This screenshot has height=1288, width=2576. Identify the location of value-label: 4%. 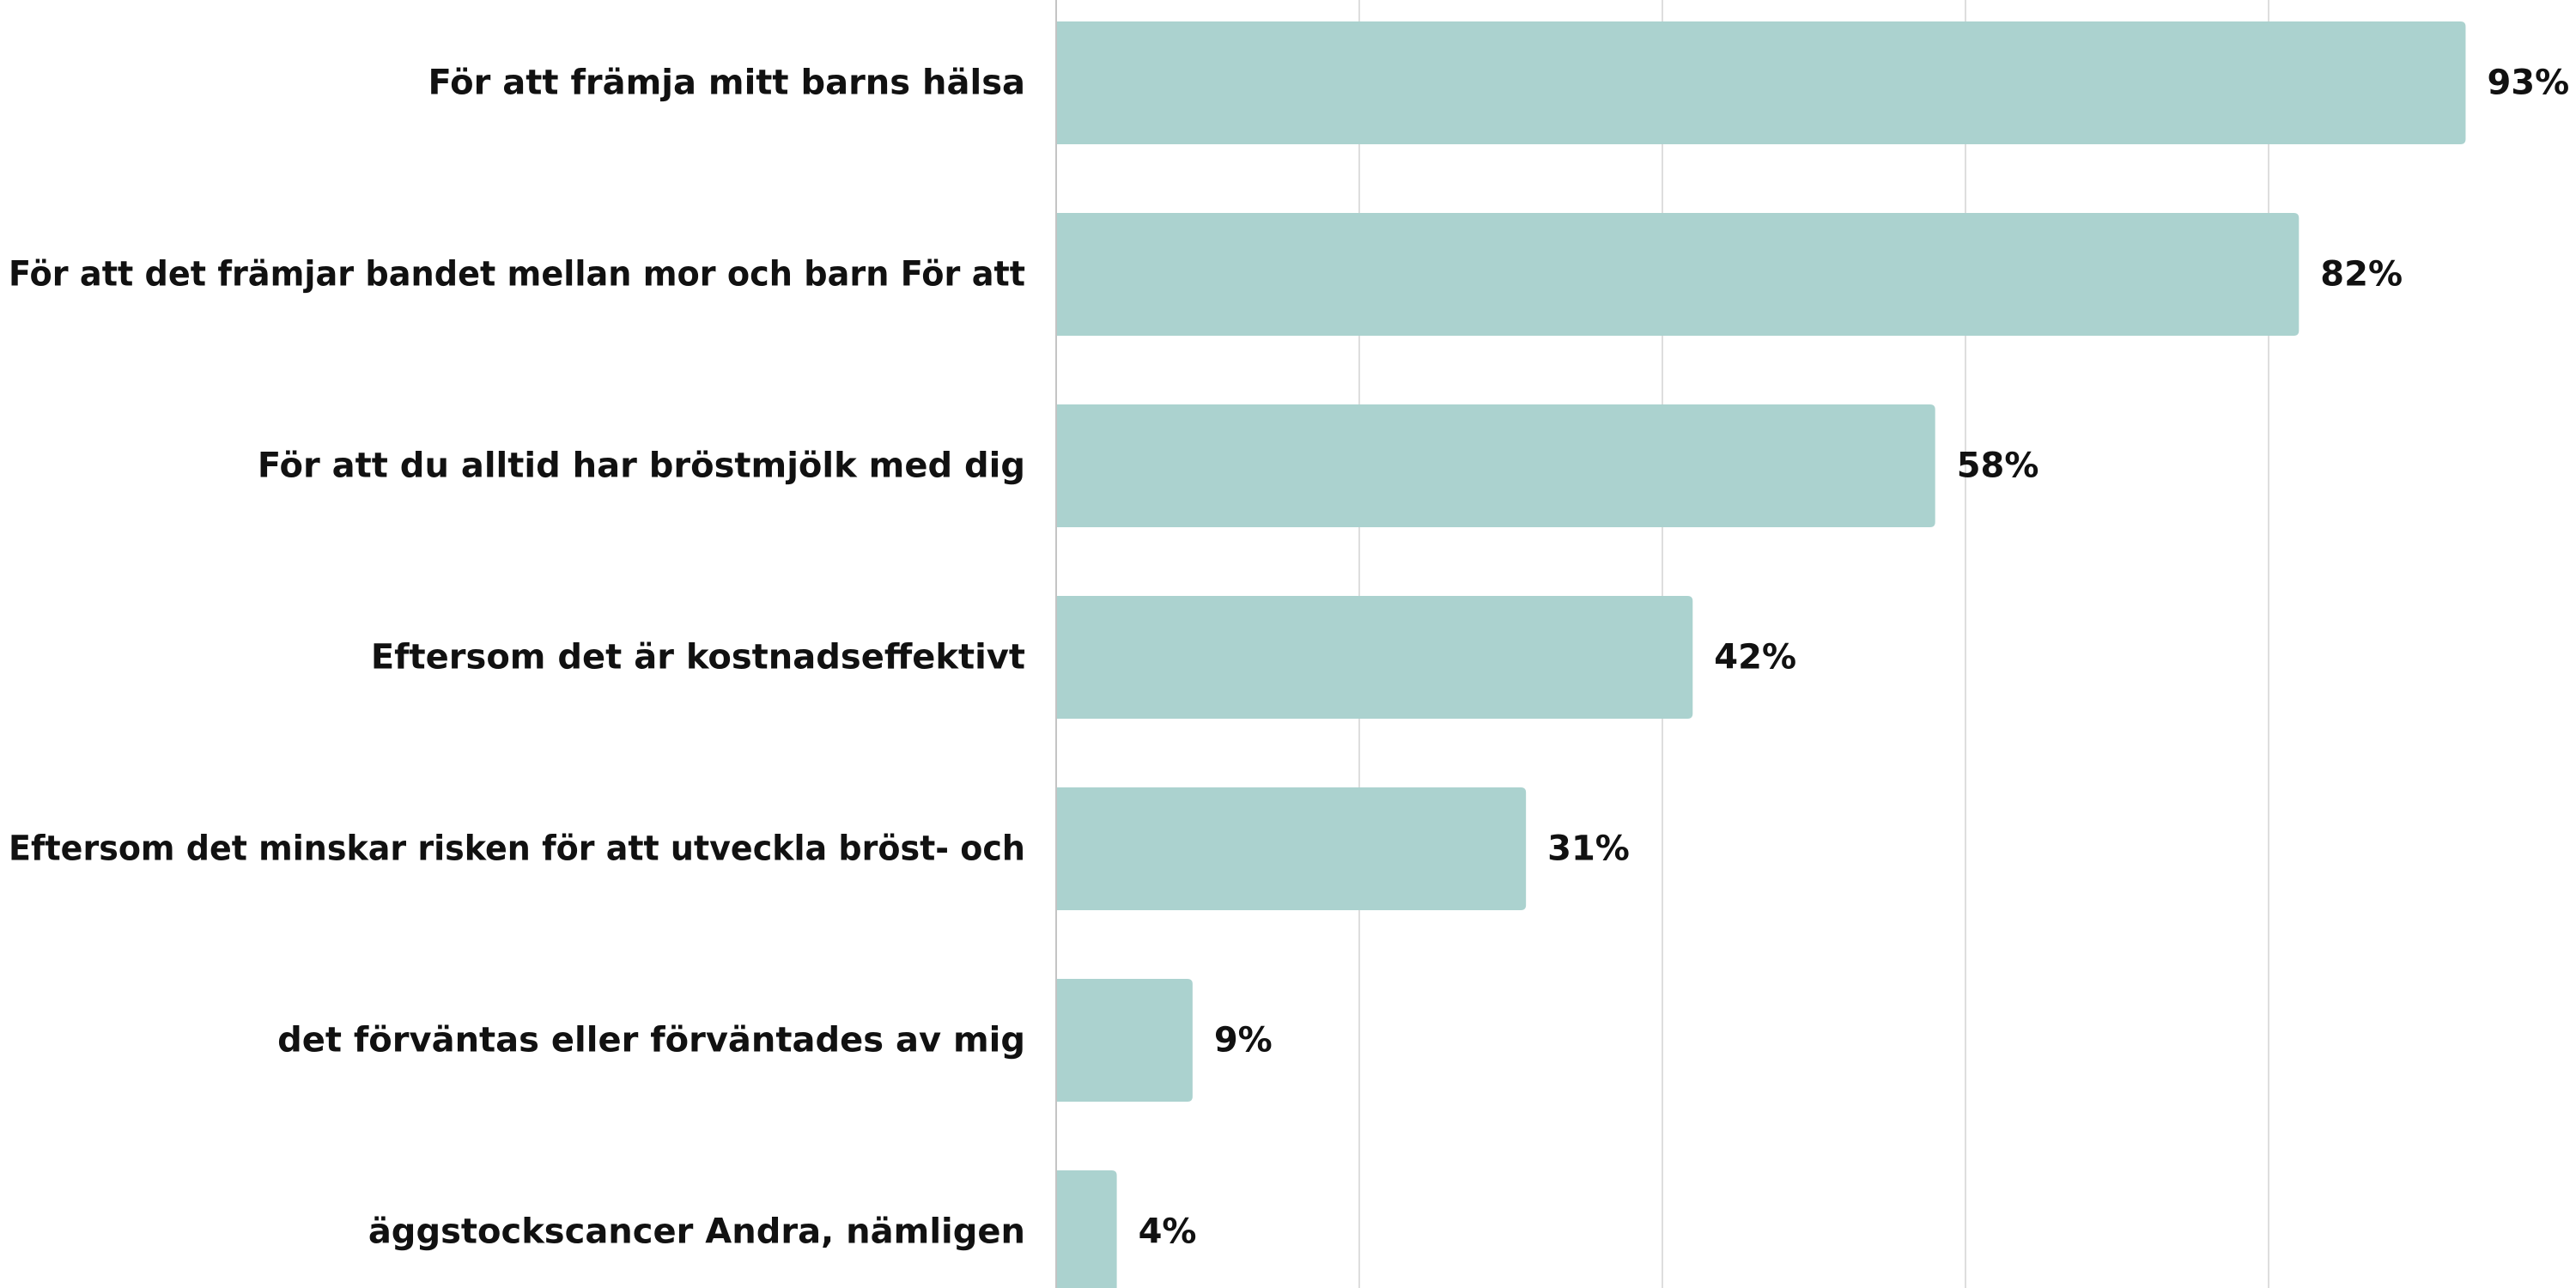
(1168, 1232).